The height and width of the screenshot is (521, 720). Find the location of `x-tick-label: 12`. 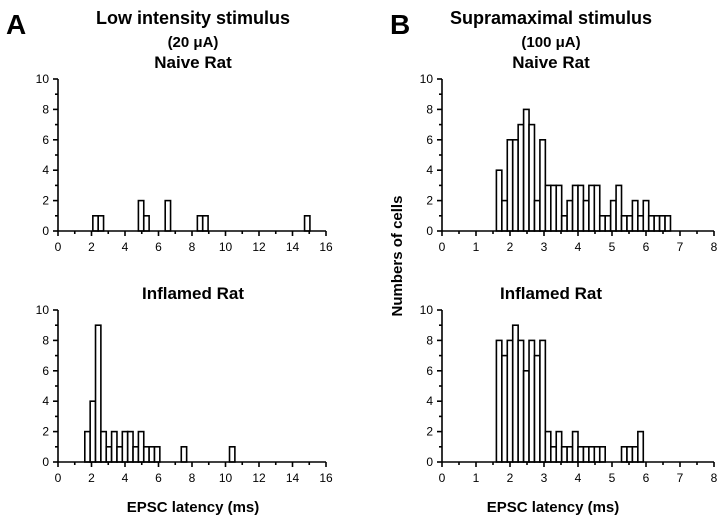

x-tick-label: 12 is located at coordinates (259, 478).